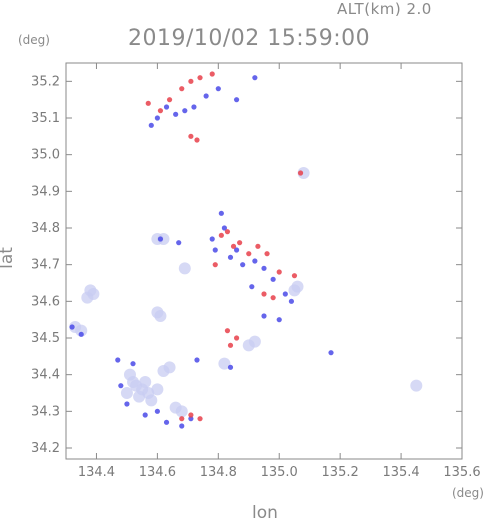 The height and width of the screenshot is (523, 491). What do you see at coordinates (34, 40) in the screenshot?
I see `y-axis-unit: (deg)` at bounding box center [34, 40].